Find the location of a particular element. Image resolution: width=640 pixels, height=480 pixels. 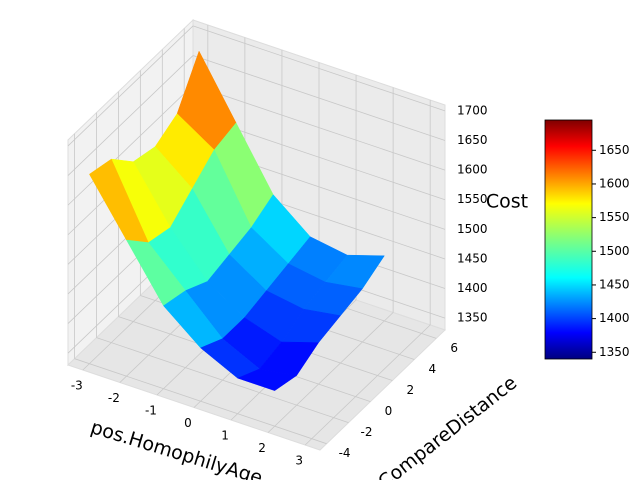

z-tick-label: 1450 is located at coordinates (472, 258).